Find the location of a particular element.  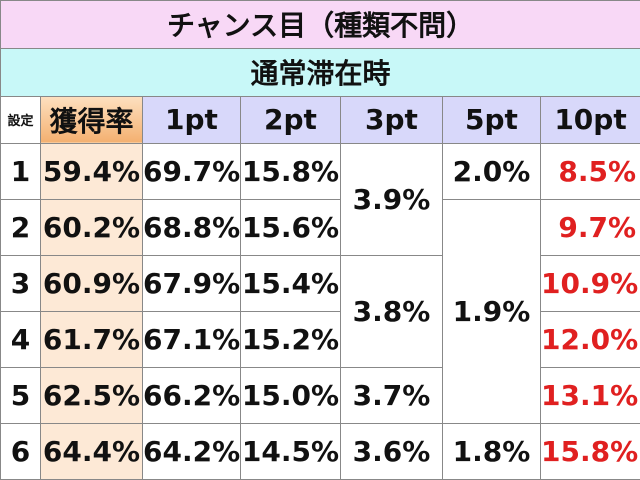

rate: 60.2% is located at coordinates (91, 228).